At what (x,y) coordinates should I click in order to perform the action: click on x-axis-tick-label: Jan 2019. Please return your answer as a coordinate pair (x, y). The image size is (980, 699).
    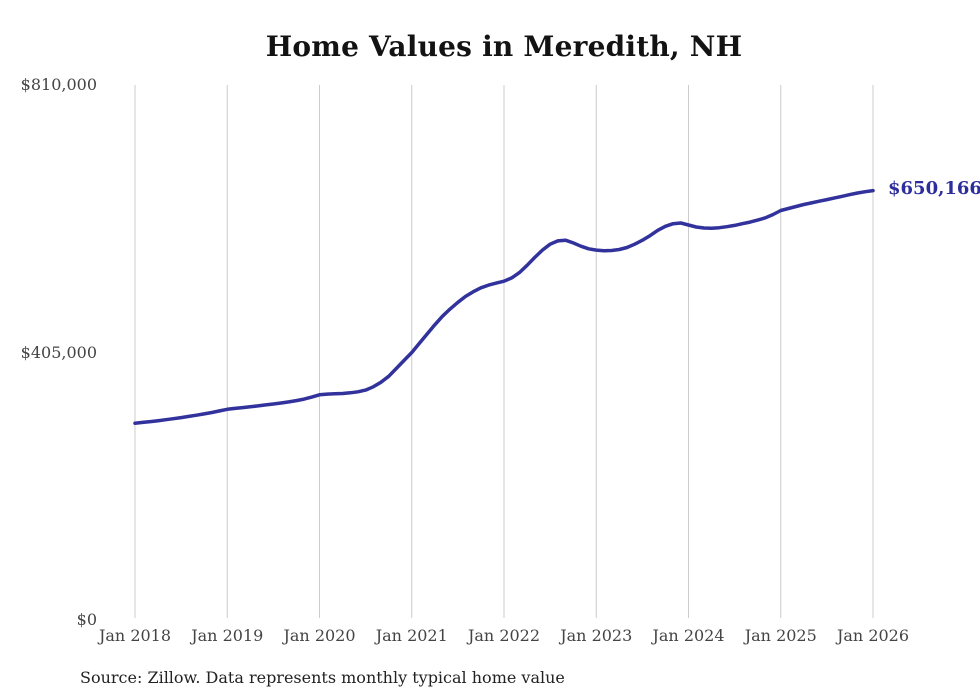
    Looking at the image, I should click on (227, 635).